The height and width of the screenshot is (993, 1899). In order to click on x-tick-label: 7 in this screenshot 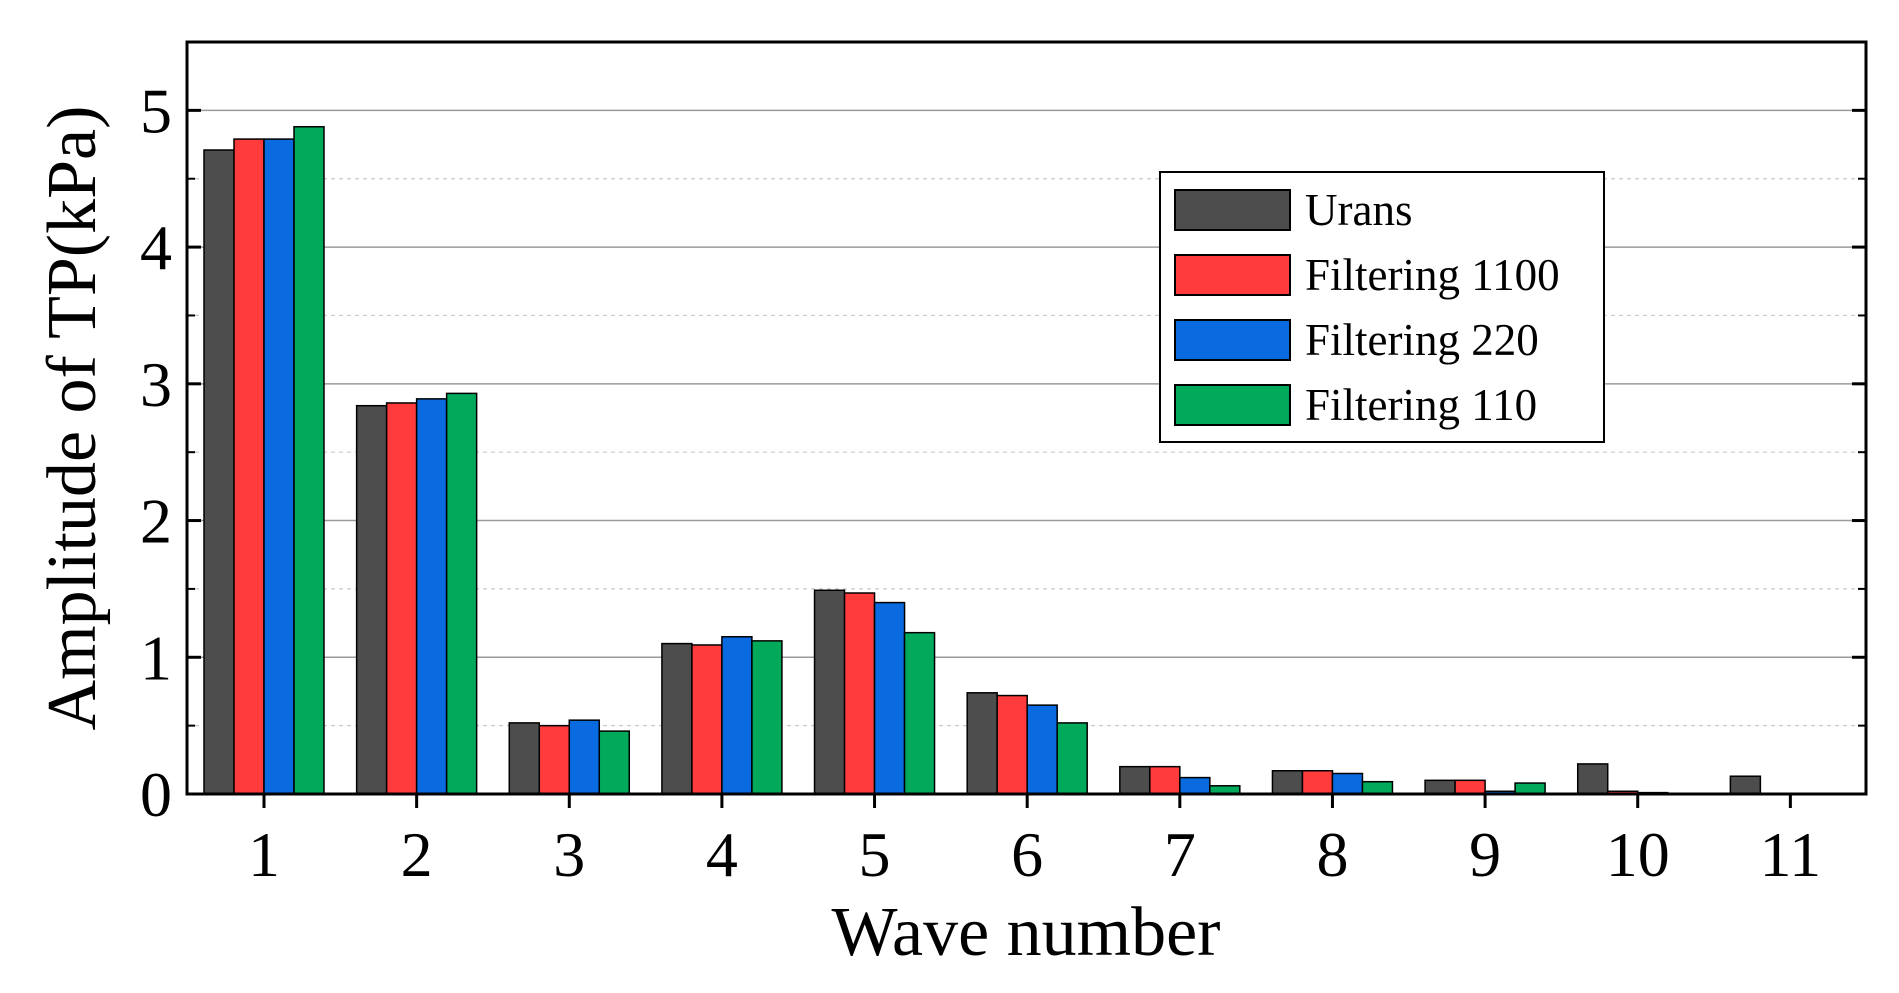, I will do `click(1180, 854)`.